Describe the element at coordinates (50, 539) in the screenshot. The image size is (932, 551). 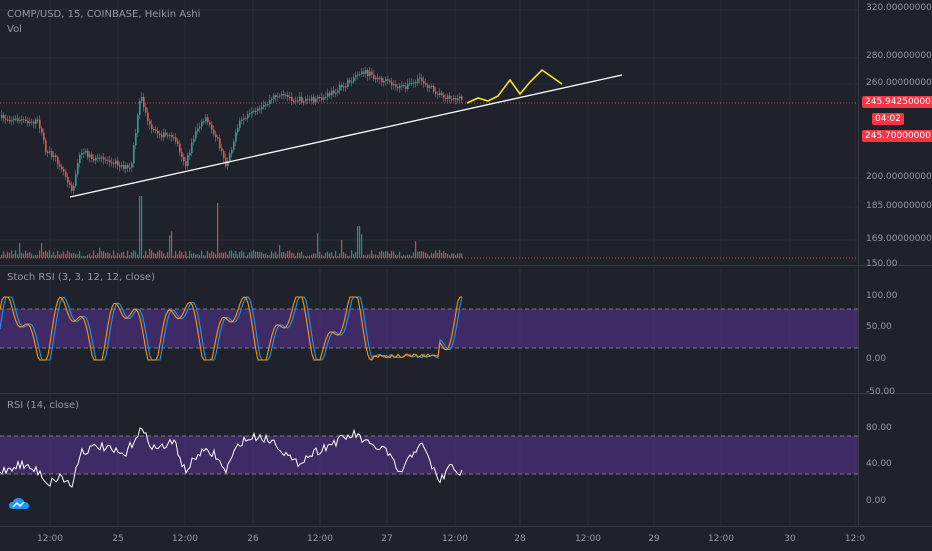
I see `time-axis-tick: 12:00` at that location.